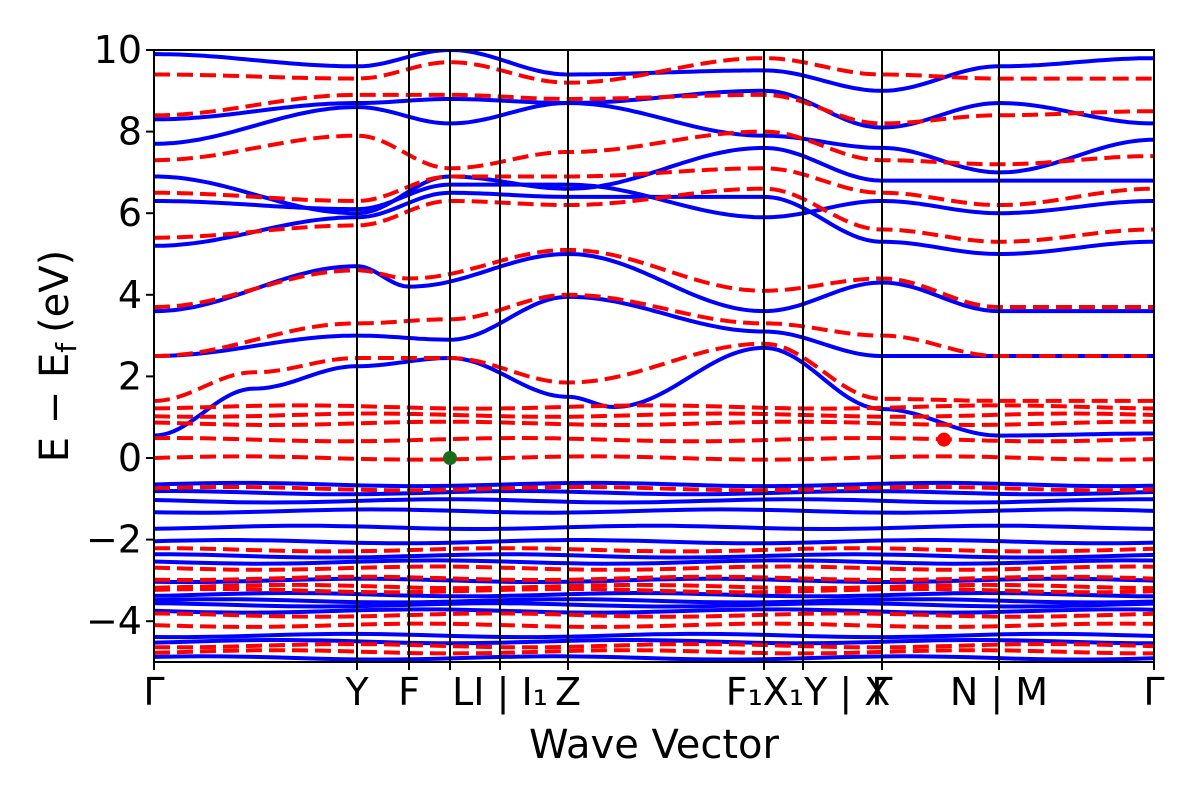 This screenshot has width=1200, height=800. Describe the element at coordinates (55, 291) in the screenshot. I see `y-axis-label-unit: (eV)` at that location.